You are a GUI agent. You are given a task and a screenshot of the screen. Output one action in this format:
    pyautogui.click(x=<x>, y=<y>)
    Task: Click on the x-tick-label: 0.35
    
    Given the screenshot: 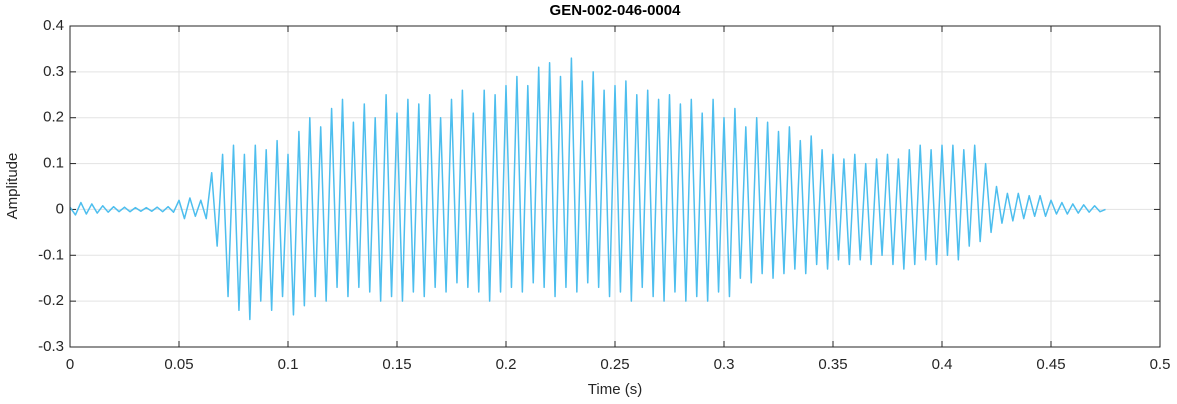 What is the action you would take?
    pyautogui.click(x=832, y=364)
    